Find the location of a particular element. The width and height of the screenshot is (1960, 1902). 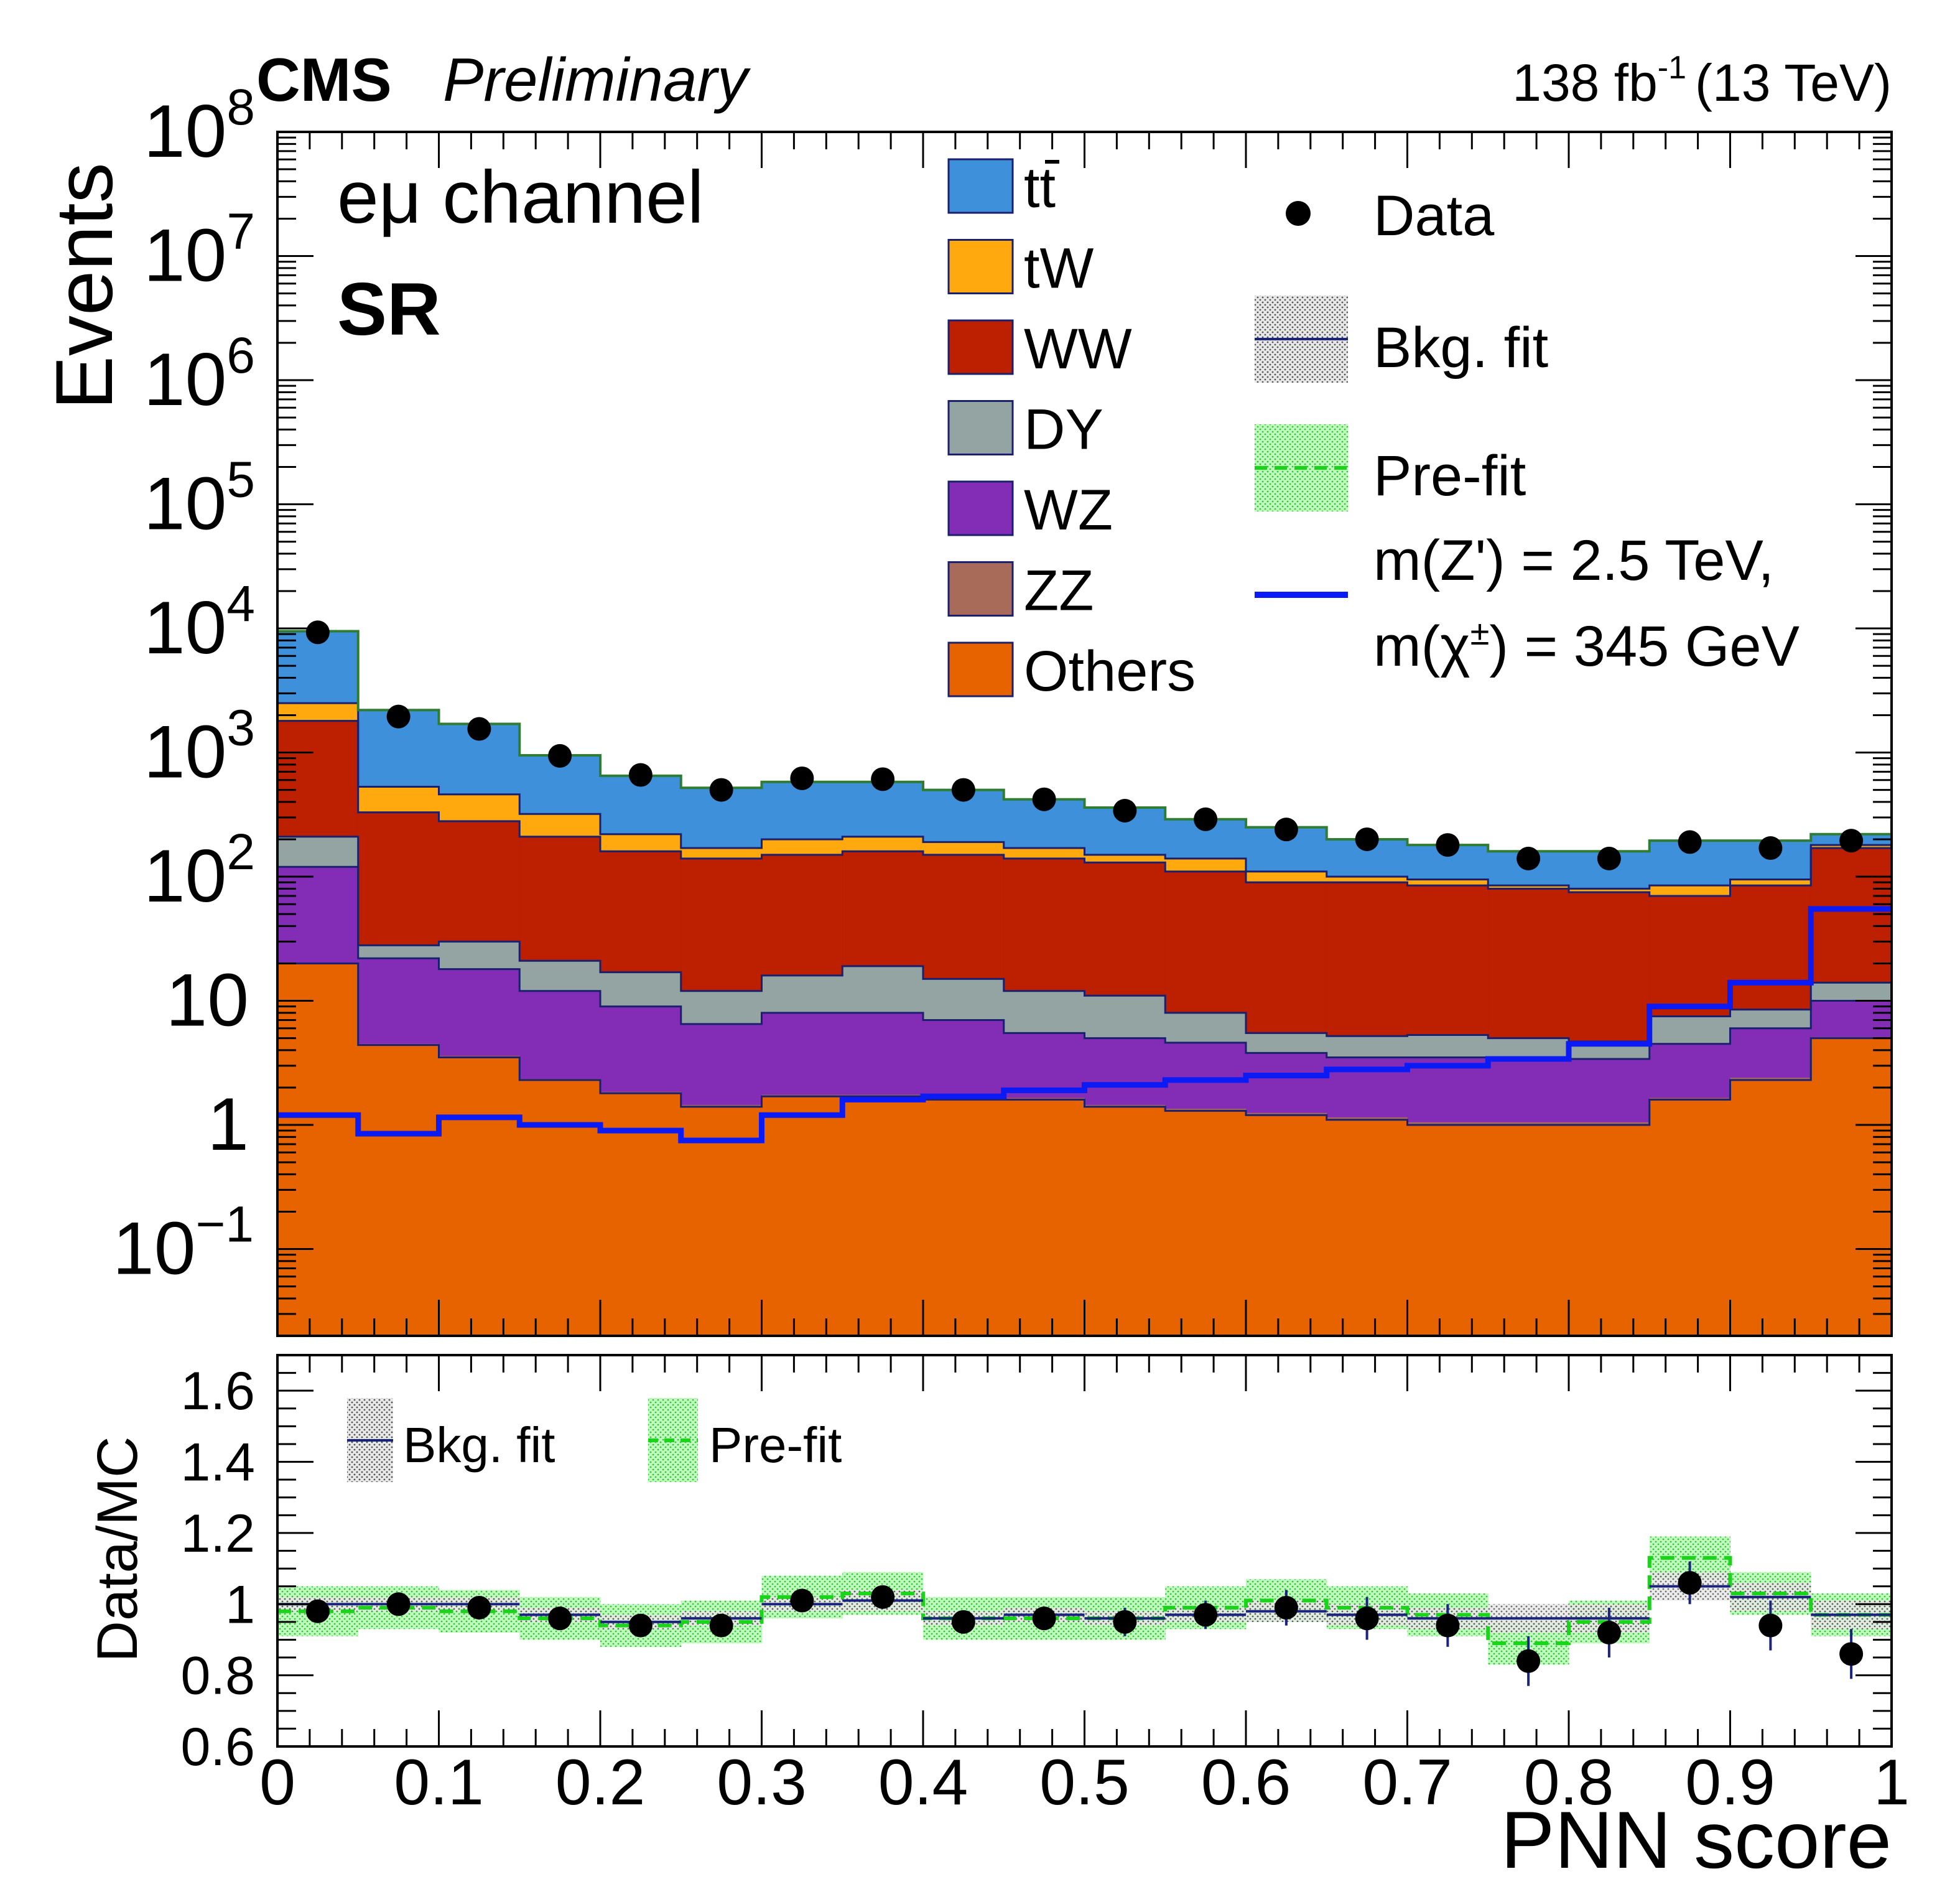

main-y-tick-label: 10⁴ is located at coordinates (199, 622).